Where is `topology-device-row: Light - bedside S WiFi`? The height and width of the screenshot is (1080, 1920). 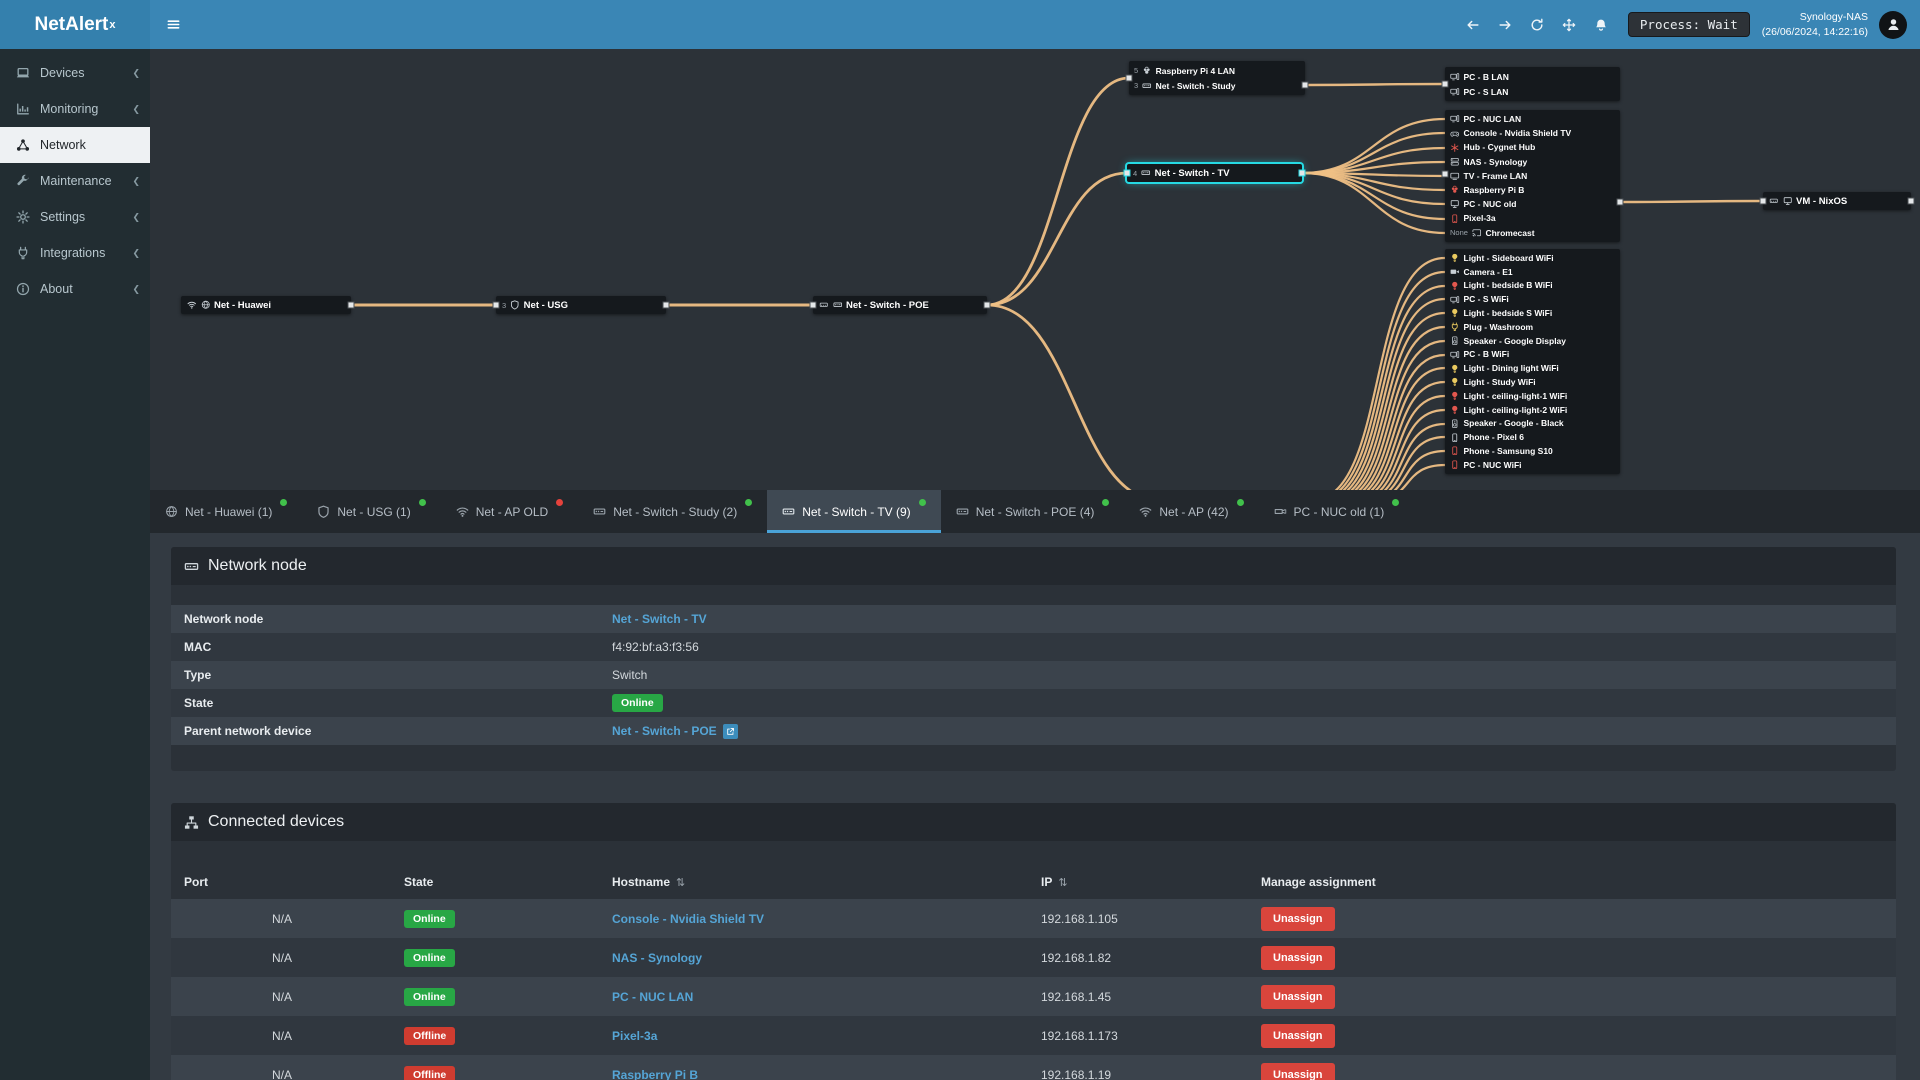 topology-device-row: Light - bedside S WiFi is located at coordinates (1532, 313).